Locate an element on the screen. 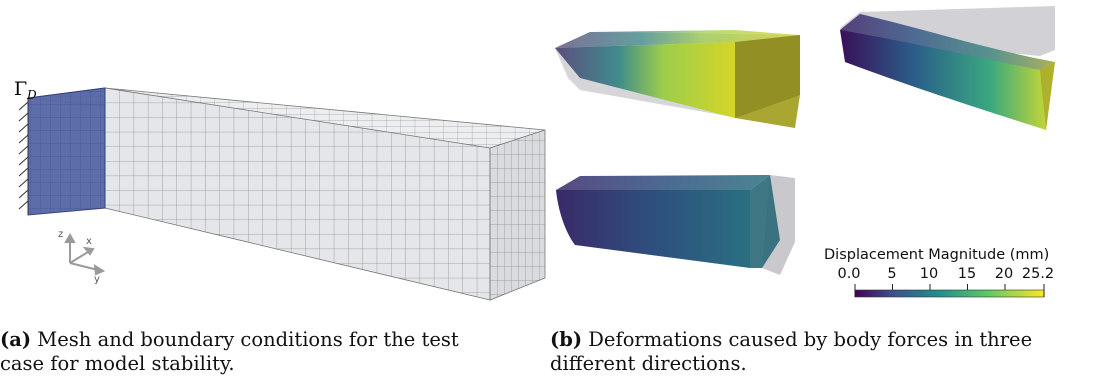 This screenshot has height=381, width=1094. boundary-label-subscript: D is located at coordinates (31, 95).